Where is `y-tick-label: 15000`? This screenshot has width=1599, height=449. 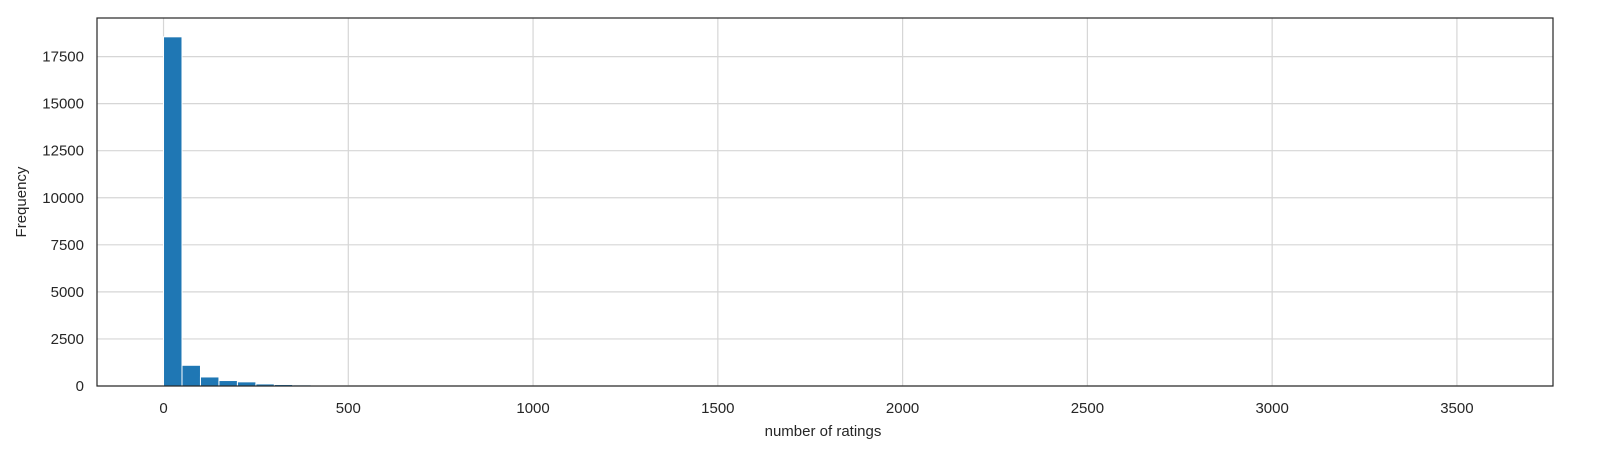
y-tick-label: 15000 is located at coordinates (63, 104).